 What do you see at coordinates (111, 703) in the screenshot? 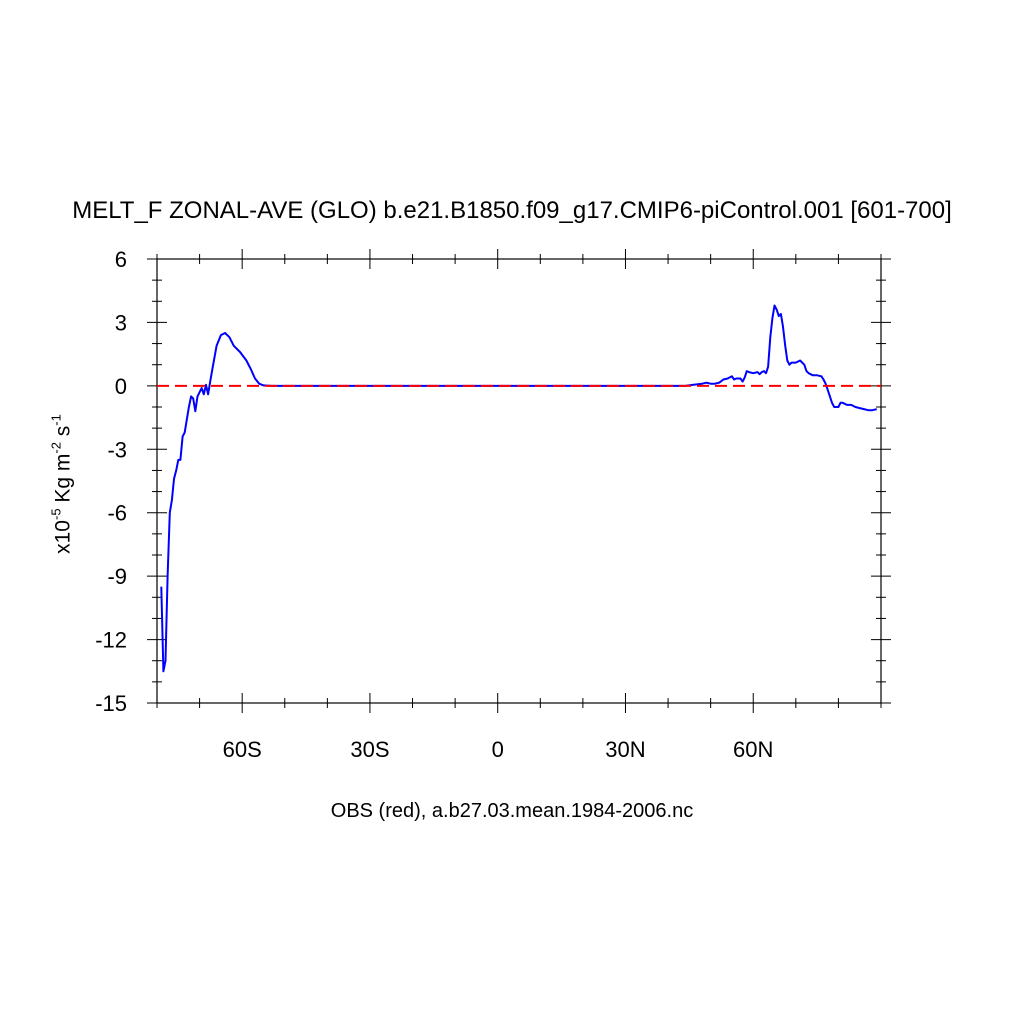
I see `y-tick-label: -15` at bounding box center [111, 703].